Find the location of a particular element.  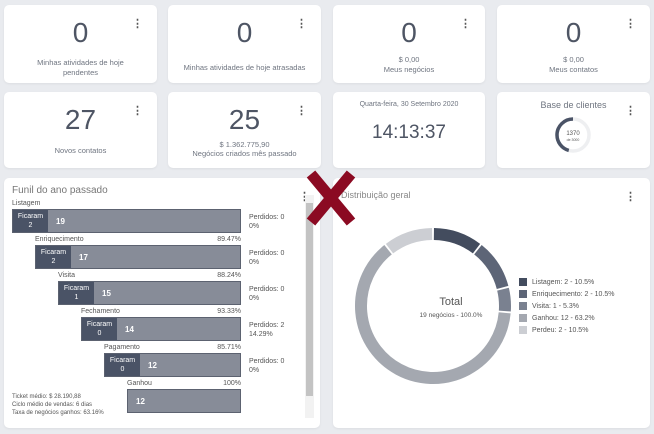

card-label: pendentes is located at coordinates (80, 72).